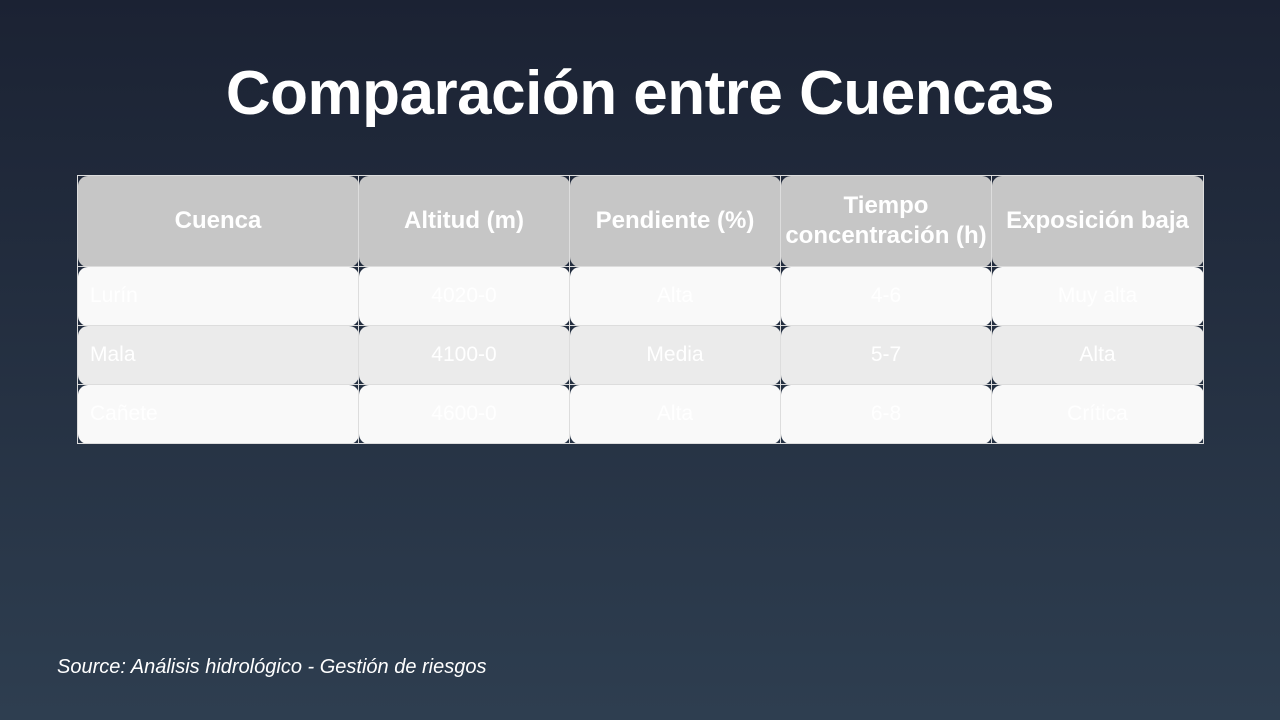  What do you see at coordinates (886, 296) in the screenshot?
I see `table-cell: 4-6` at bounding box center [886, 296].